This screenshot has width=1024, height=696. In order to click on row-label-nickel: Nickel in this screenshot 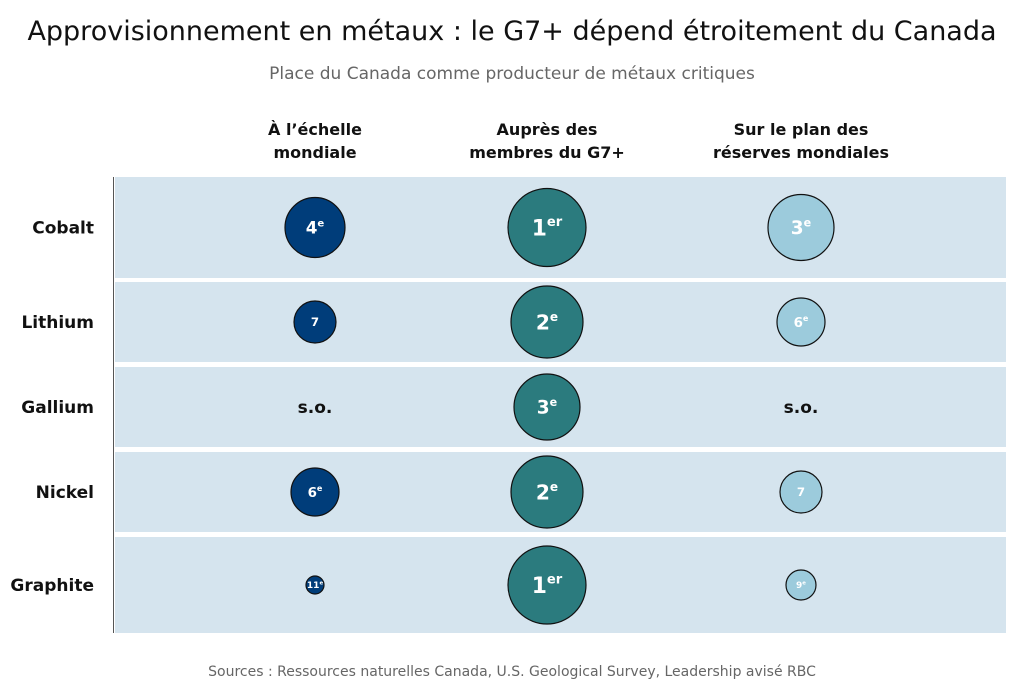, I will do `click(65, 493)`.